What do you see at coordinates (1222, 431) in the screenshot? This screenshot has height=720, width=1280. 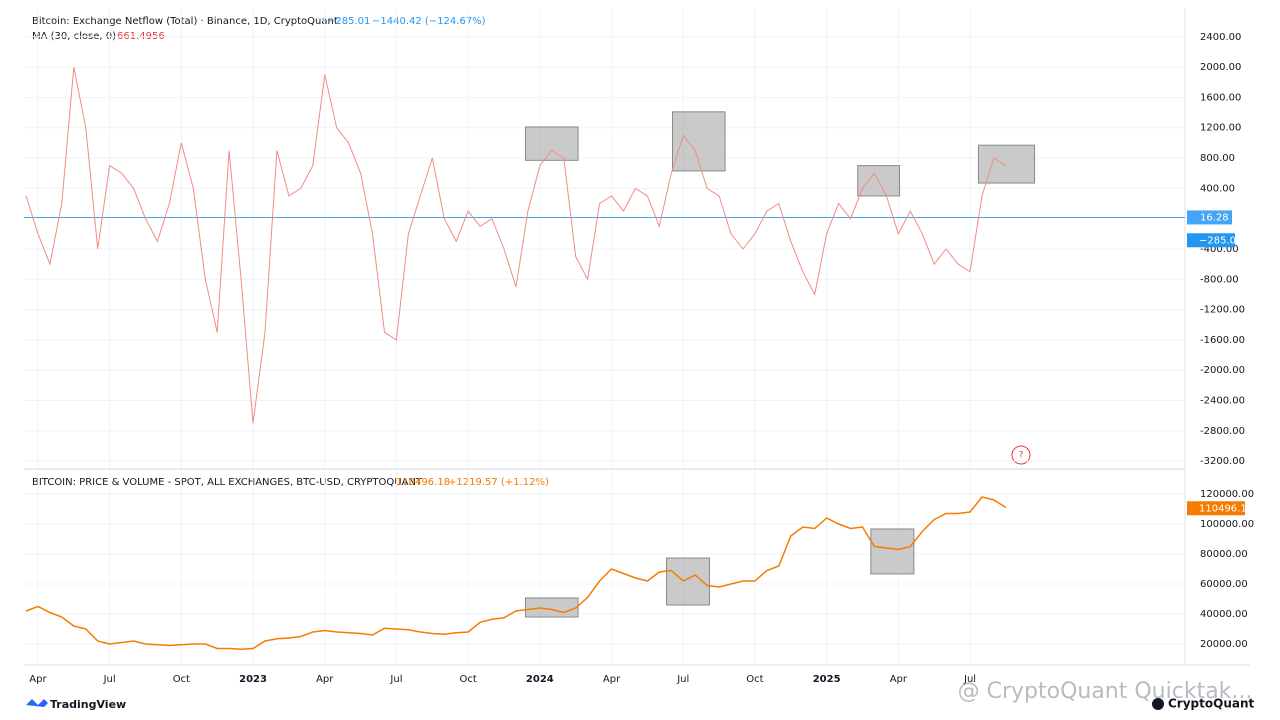 I see `y-tick-label: -2800.00` at bounding box center [1222, 431].